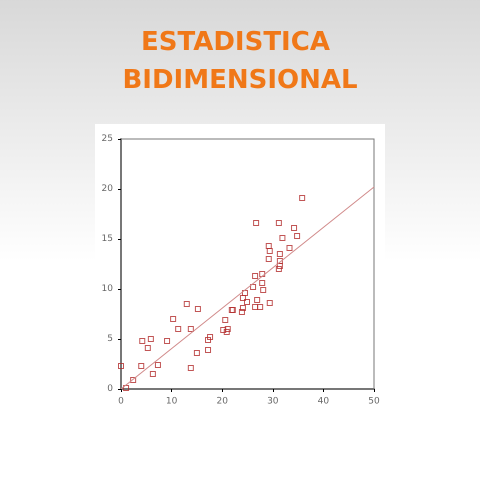 The height and width of the screenshot is (480, 480). I want to click on x-tick-label: 50, so click(374, 401).